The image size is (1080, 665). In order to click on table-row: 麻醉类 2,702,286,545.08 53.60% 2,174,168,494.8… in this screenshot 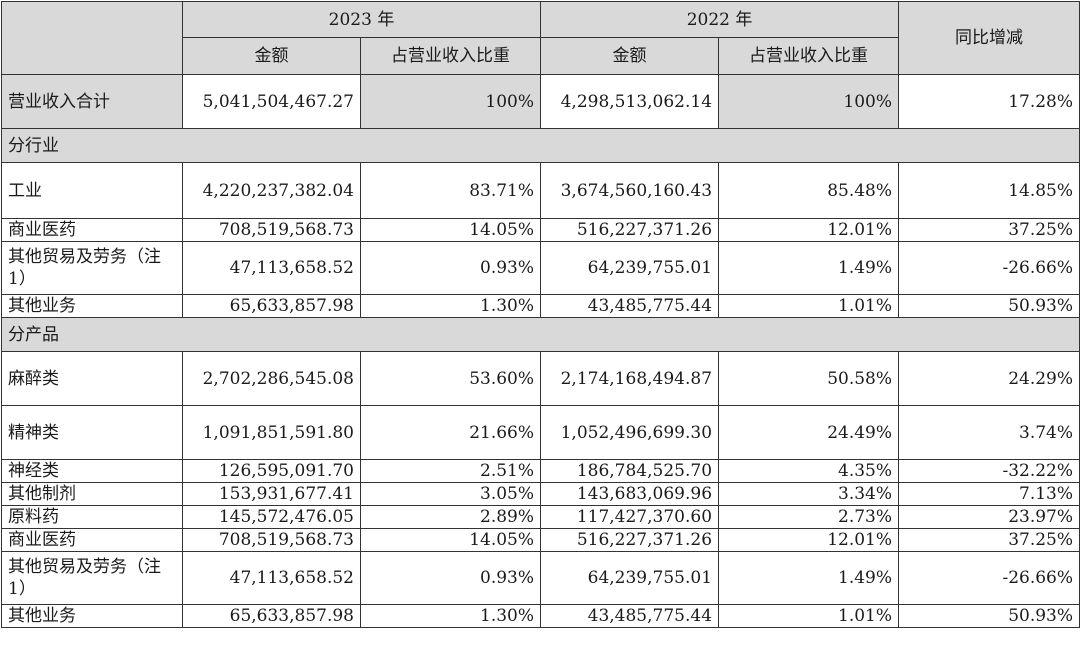, I will do `click(540, 378)`.